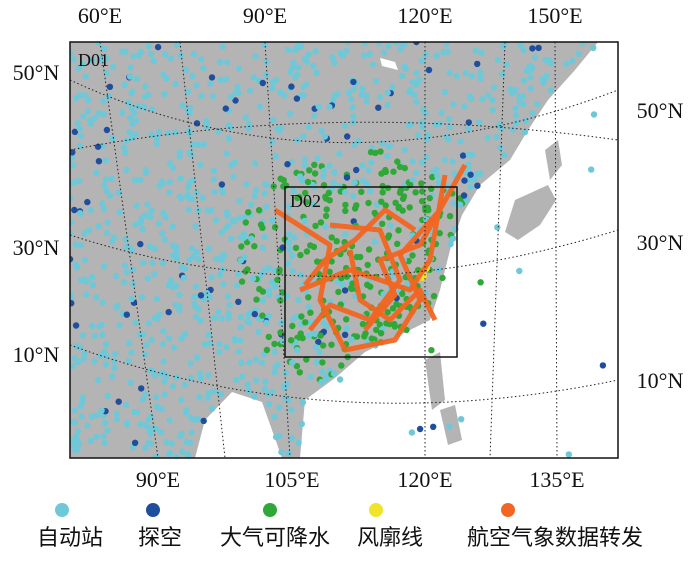  I want to click on aircraft-tracks, so click(370, 258).